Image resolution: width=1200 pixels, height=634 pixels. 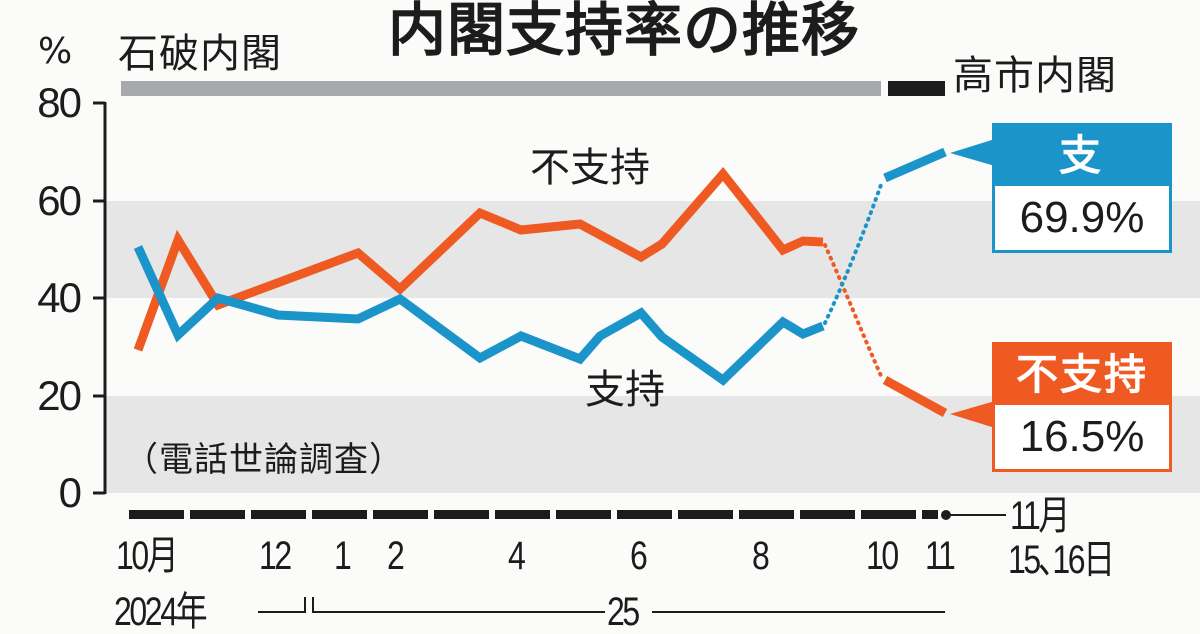 I want to click on oppose-callout: 不支持 16.5%, so click(x=1082, y=407).